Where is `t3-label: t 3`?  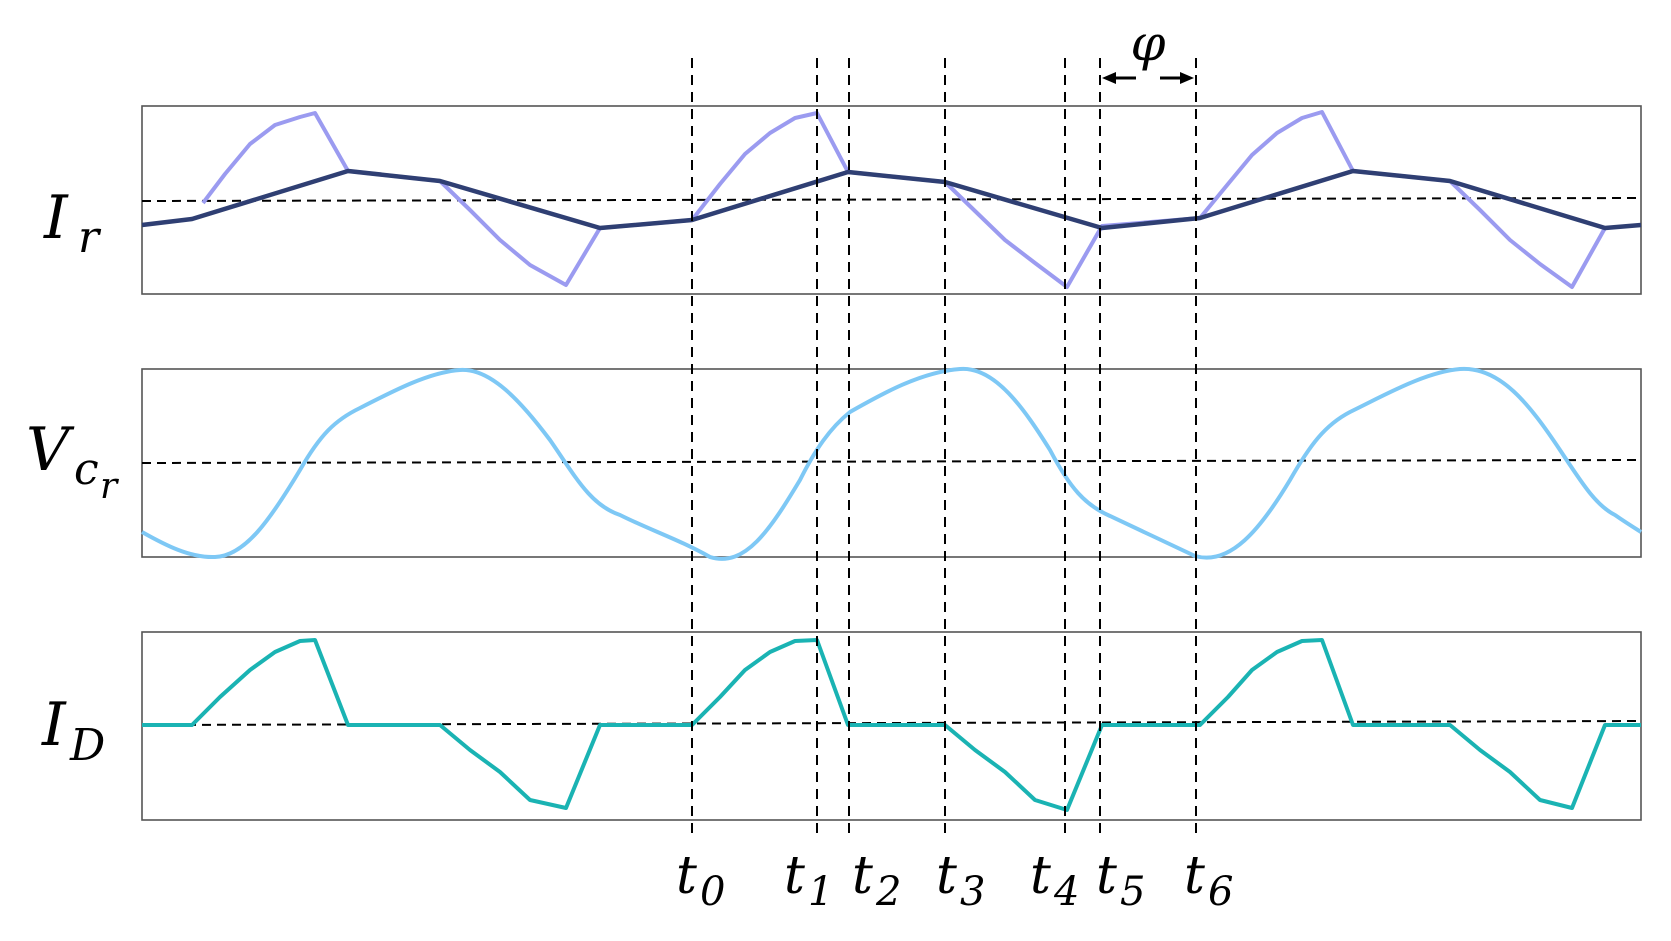 t3-label: t 3 is located at coordinates (960, 880).